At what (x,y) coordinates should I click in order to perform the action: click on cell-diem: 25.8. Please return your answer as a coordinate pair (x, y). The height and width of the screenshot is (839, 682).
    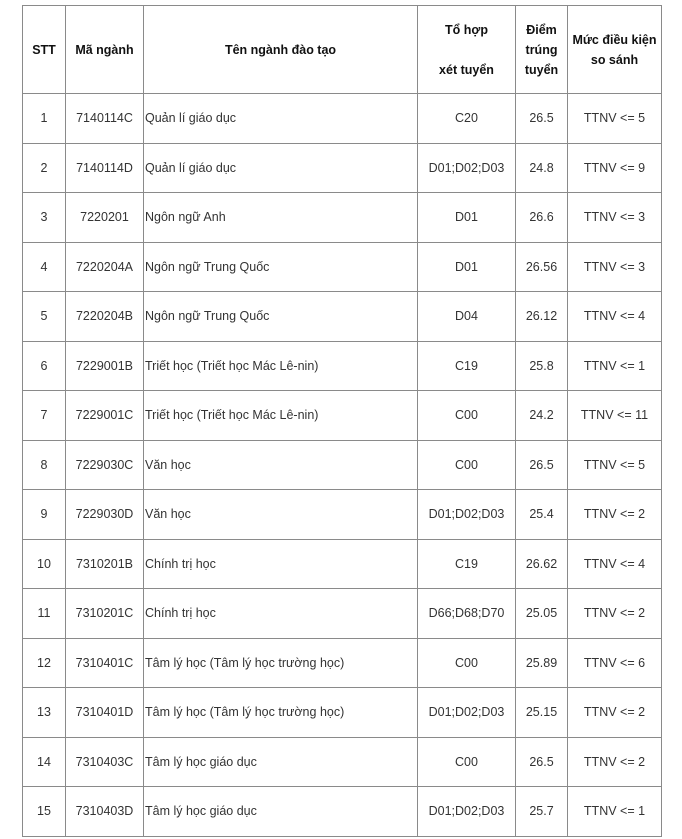
    Looking at the image, I should click on (541, 365).